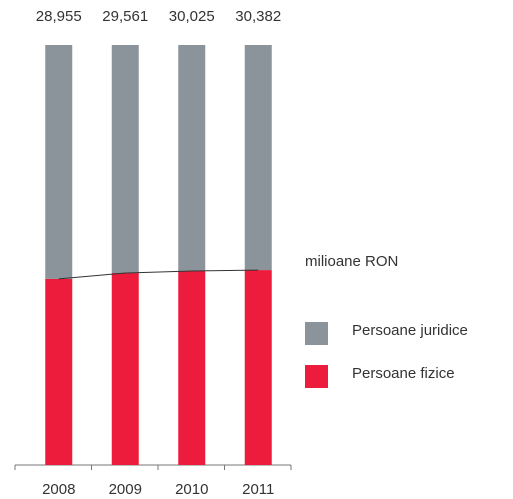  What do you see at coordinates (351, 261) in the screenshot?
I see `unit-label: milioane RON` at bounding box center [351, 261].